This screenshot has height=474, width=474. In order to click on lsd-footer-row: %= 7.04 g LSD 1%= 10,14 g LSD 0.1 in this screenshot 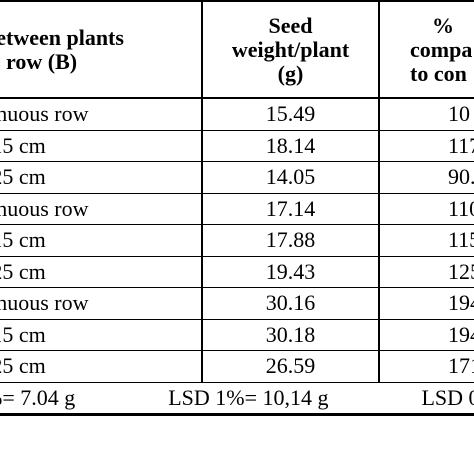, I will do `click(237, 398)`.